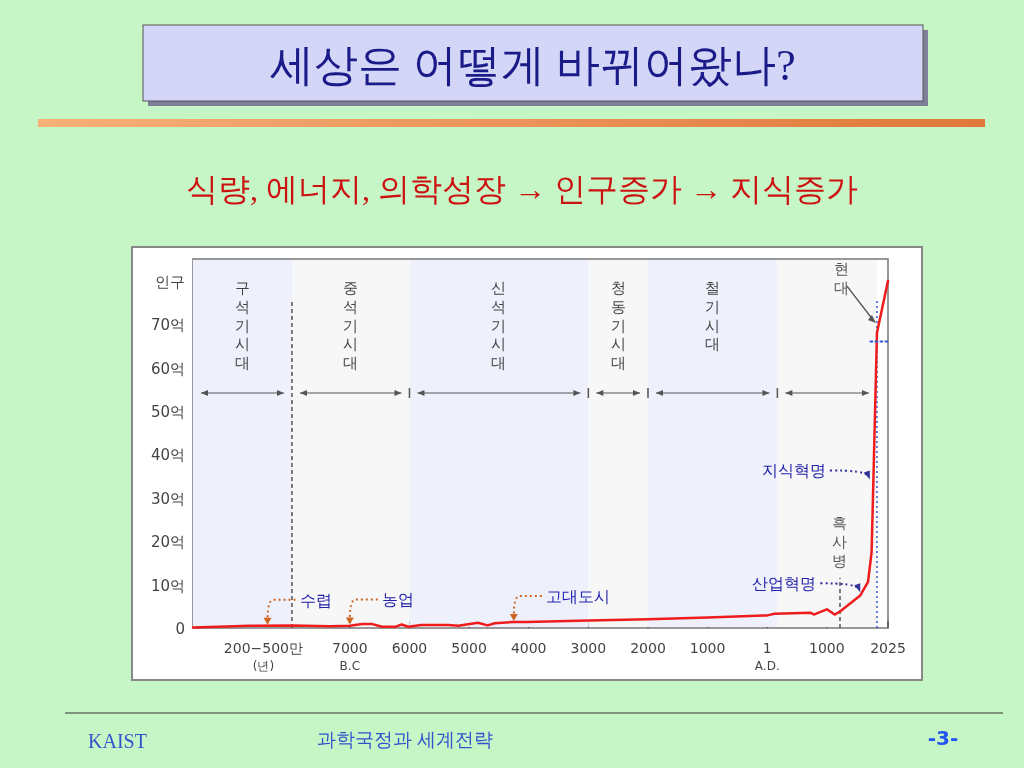 Image resolution: width=1024 pixels, height=768 pixels. Describe the element at coordinates (167, 455) in the screenshot. I see `y-tick-label: 40억` at that location.